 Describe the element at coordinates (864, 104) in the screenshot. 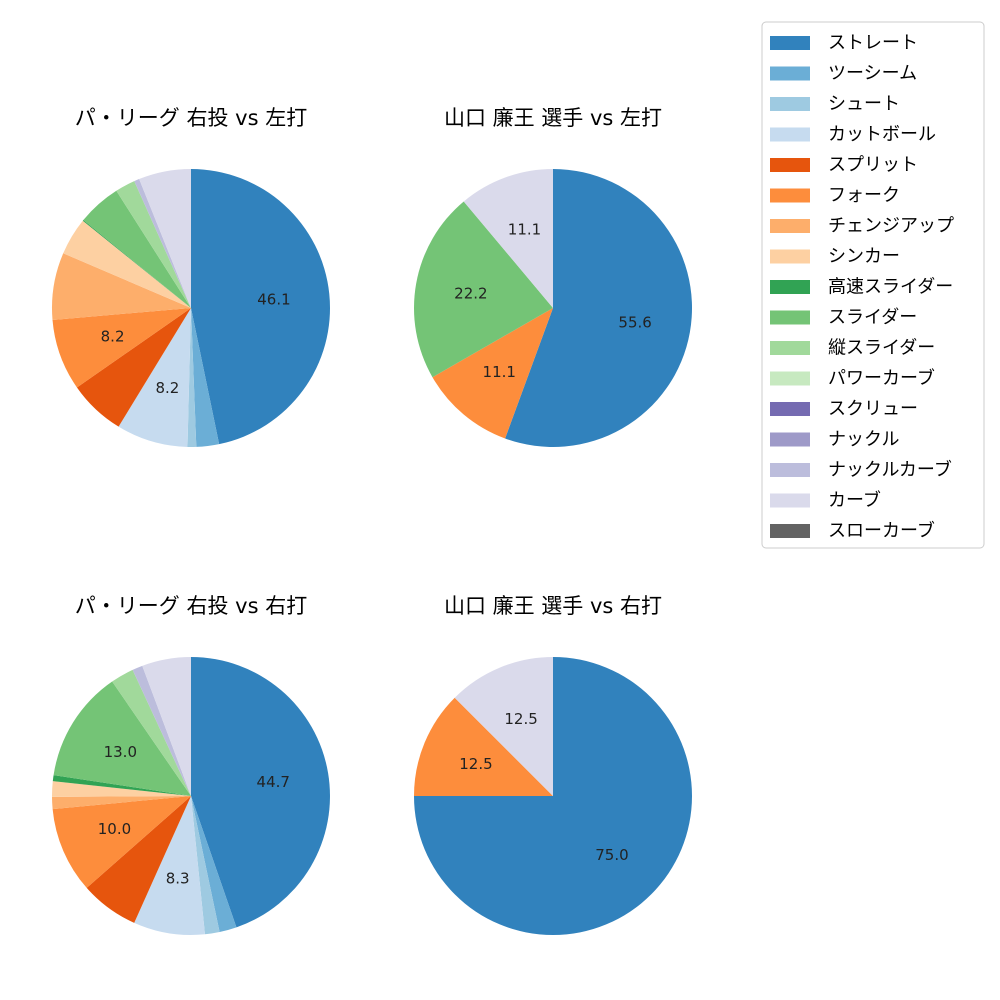

I see `legend-label: シュート` at that location.